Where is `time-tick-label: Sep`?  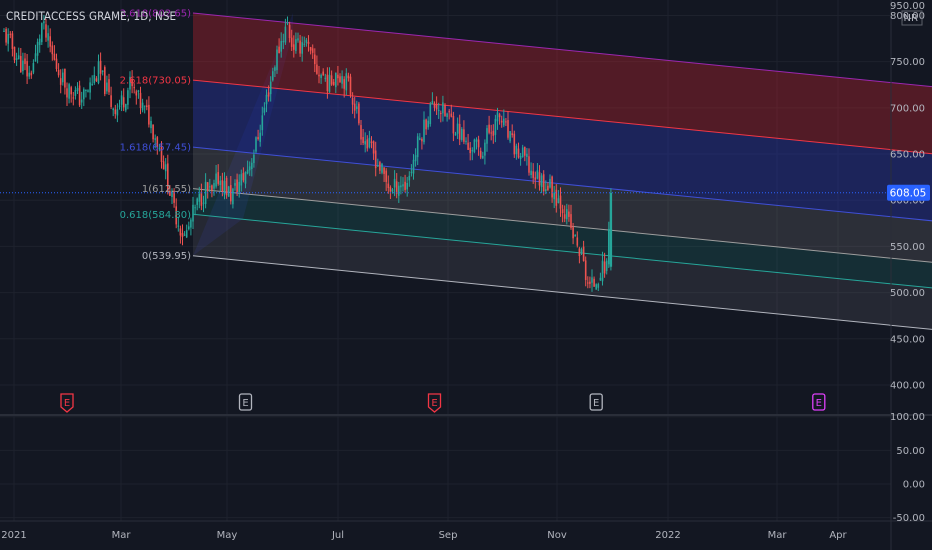
time-tick-label: Sep is located at coordinates (448, 535).